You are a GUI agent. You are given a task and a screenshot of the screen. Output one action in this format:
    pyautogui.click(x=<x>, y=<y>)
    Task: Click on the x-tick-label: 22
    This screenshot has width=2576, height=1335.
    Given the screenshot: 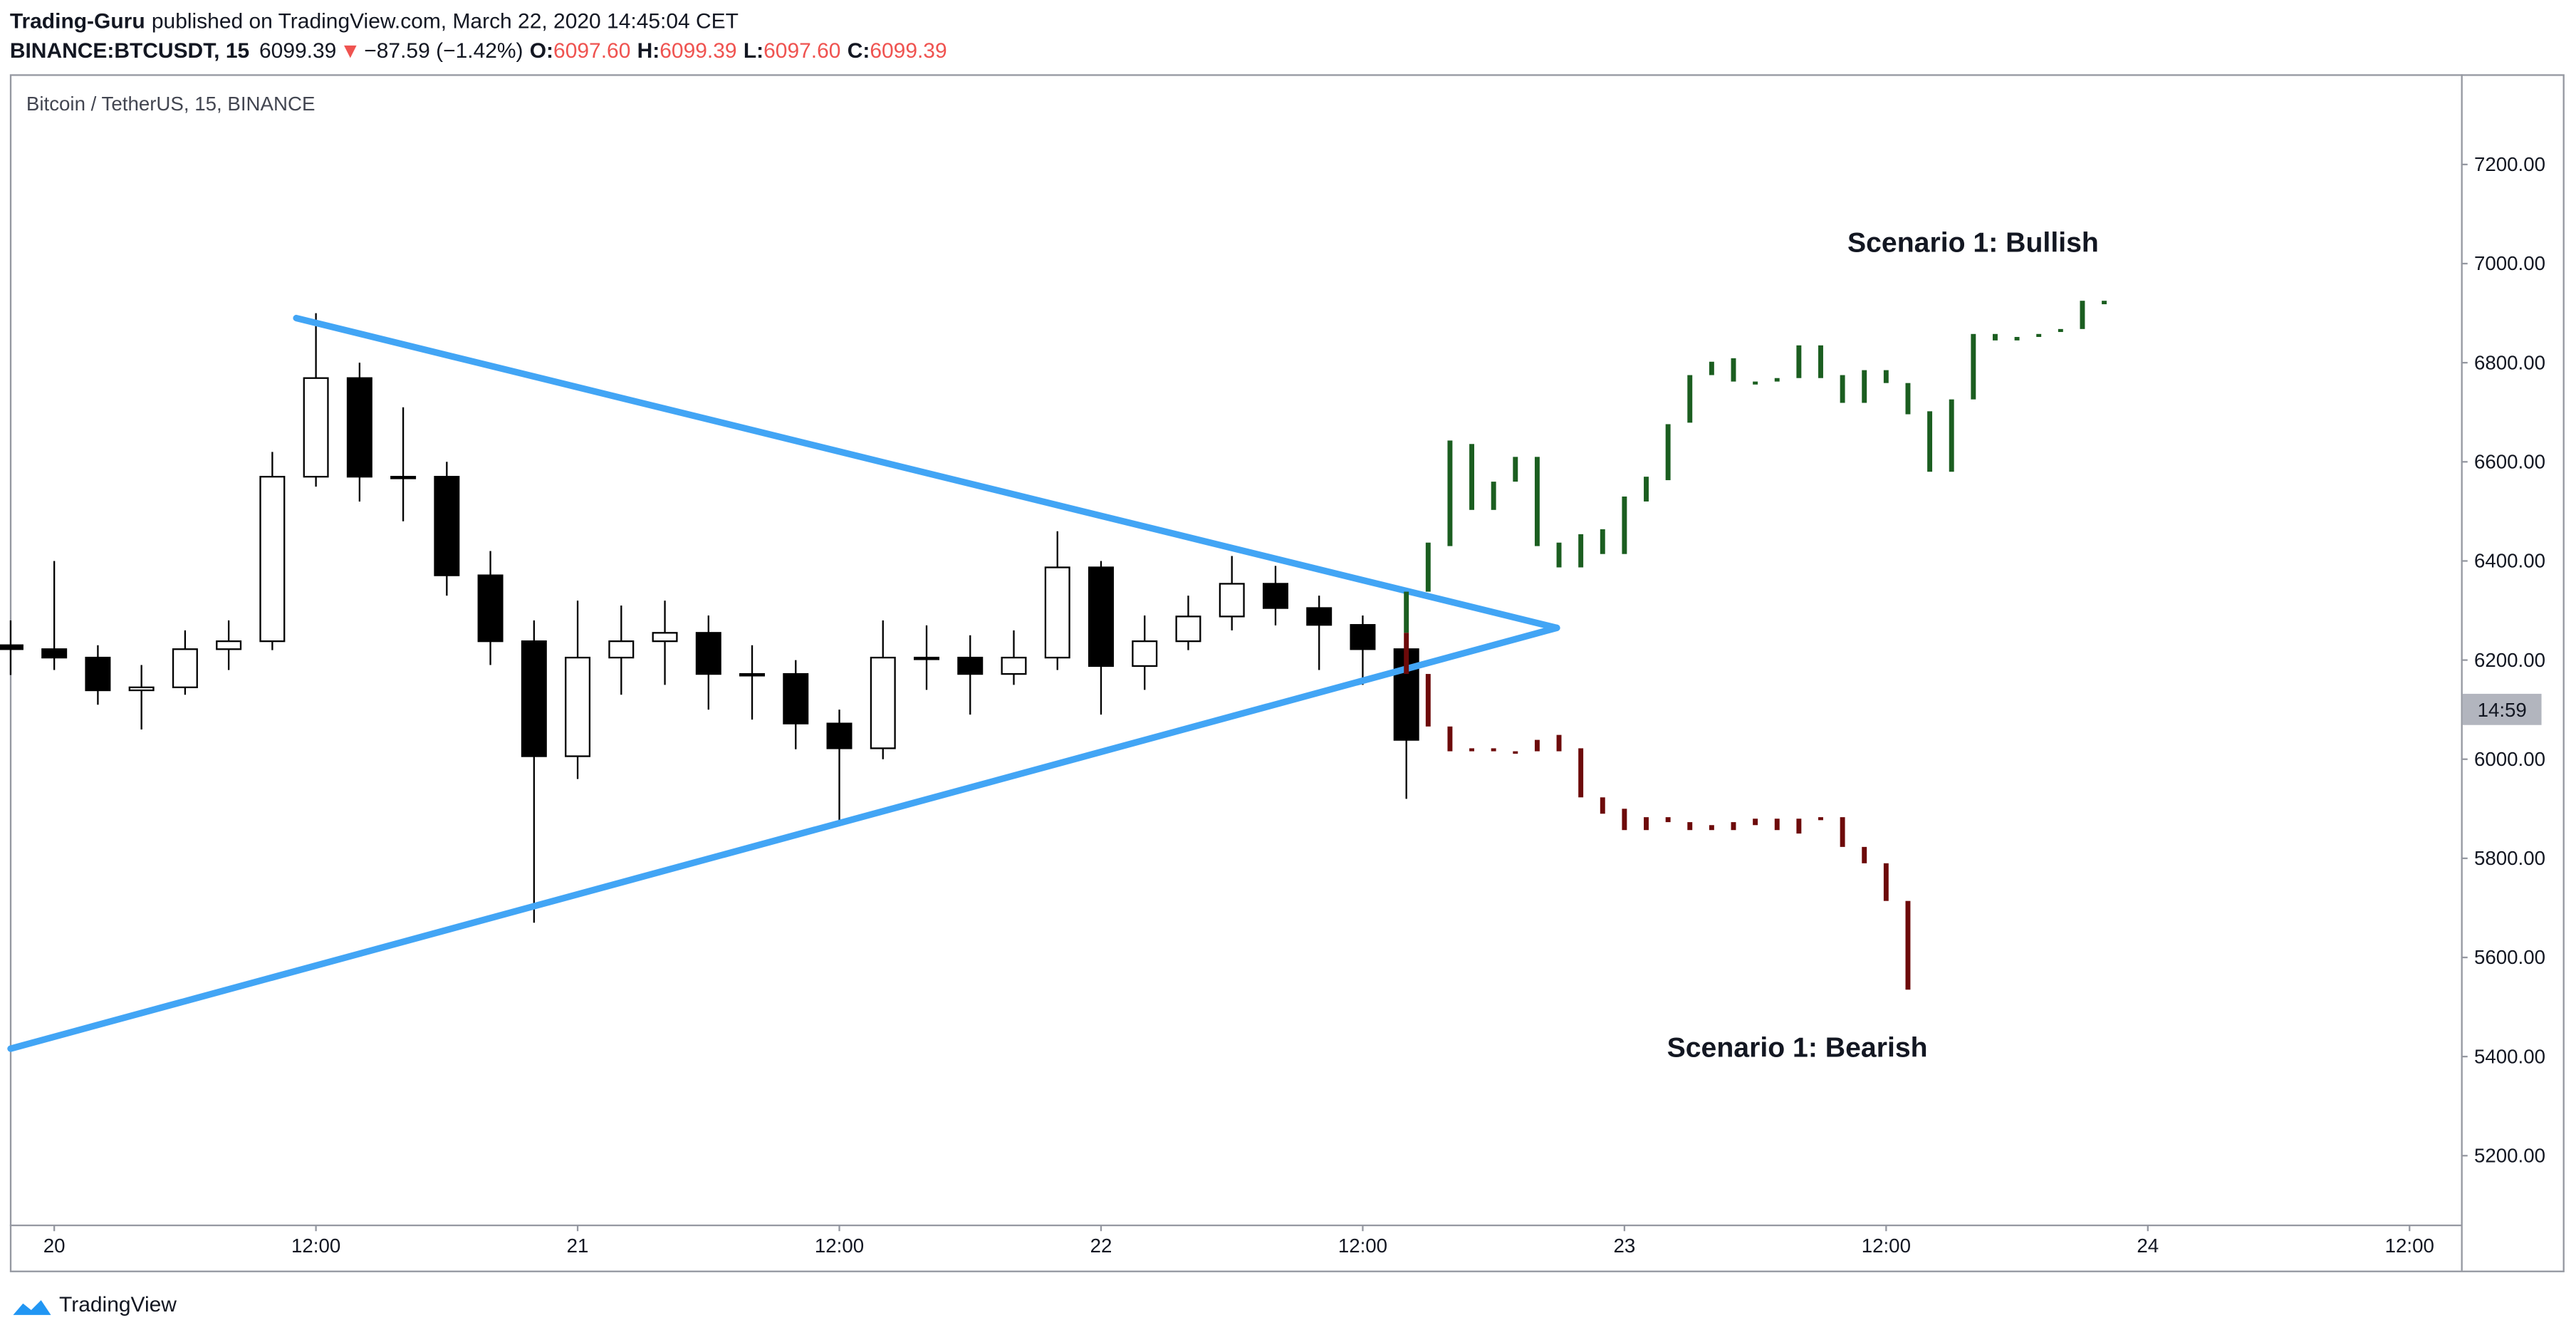 What is the action you would take?
    pyautogui.click(x=1101, y=1246)
    